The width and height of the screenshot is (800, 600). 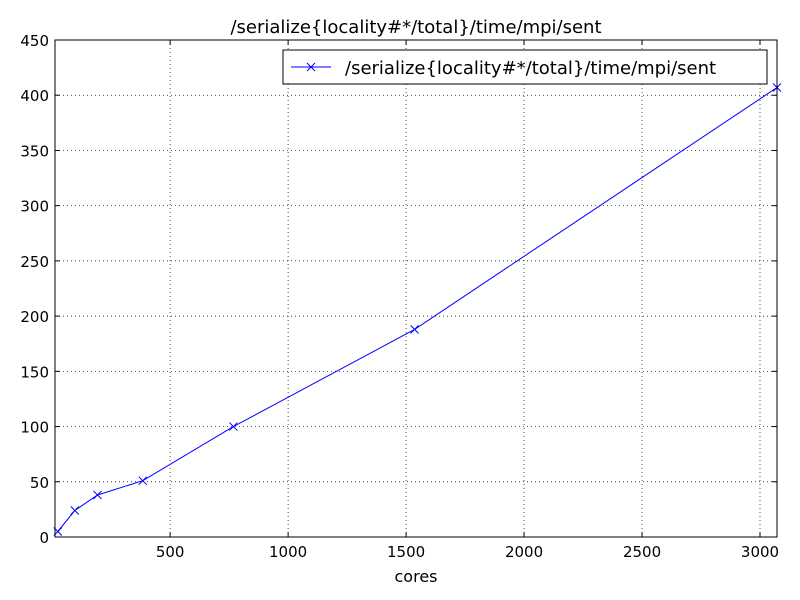 What do you see at coordinates (34, 317) in the screenshot?
I see `y-tick-label: 200` at bounding box center [34, 317].